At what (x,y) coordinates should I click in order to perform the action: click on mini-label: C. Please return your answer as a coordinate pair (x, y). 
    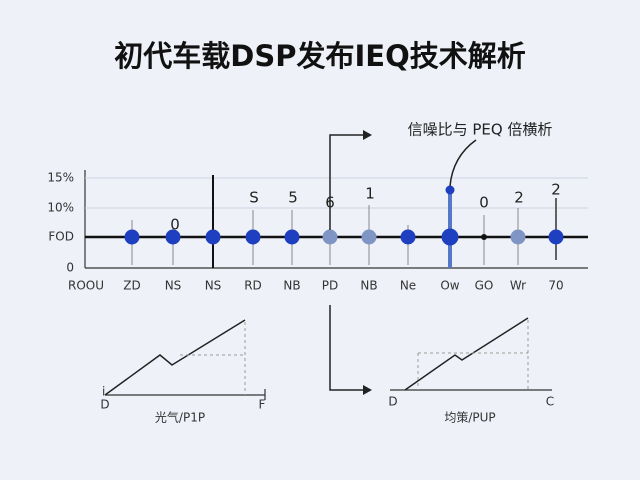
    Looking at the image, I should click on (550, 402).